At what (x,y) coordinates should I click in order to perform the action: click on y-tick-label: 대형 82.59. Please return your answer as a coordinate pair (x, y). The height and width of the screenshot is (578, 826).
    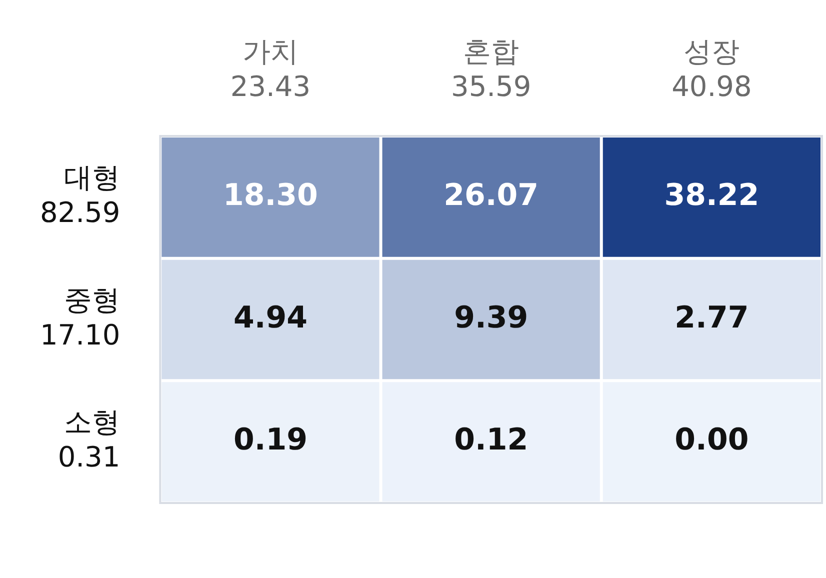
    Looking at the image, I should click on (80, 194).